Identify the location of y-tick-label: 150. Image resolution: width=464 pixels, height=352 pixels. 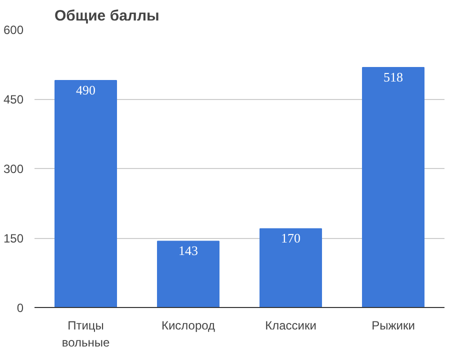
(13, 239).